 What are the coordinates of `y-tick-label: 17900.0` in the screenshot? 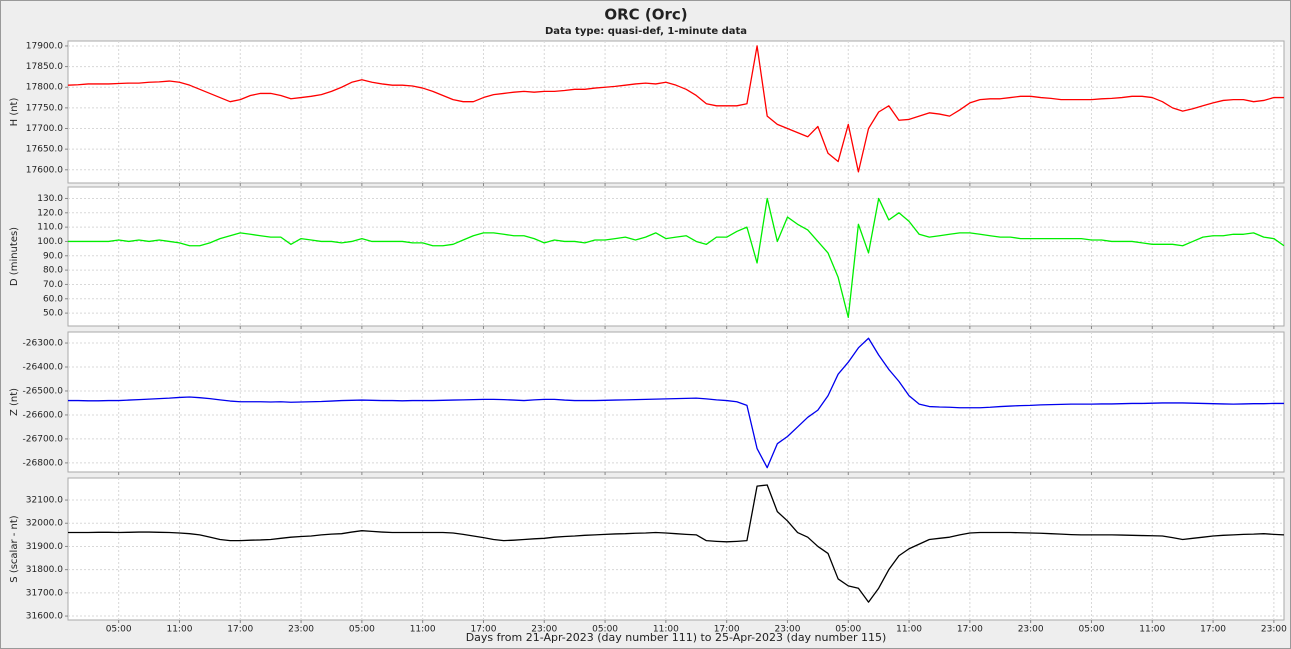 It's located at (44, 46).